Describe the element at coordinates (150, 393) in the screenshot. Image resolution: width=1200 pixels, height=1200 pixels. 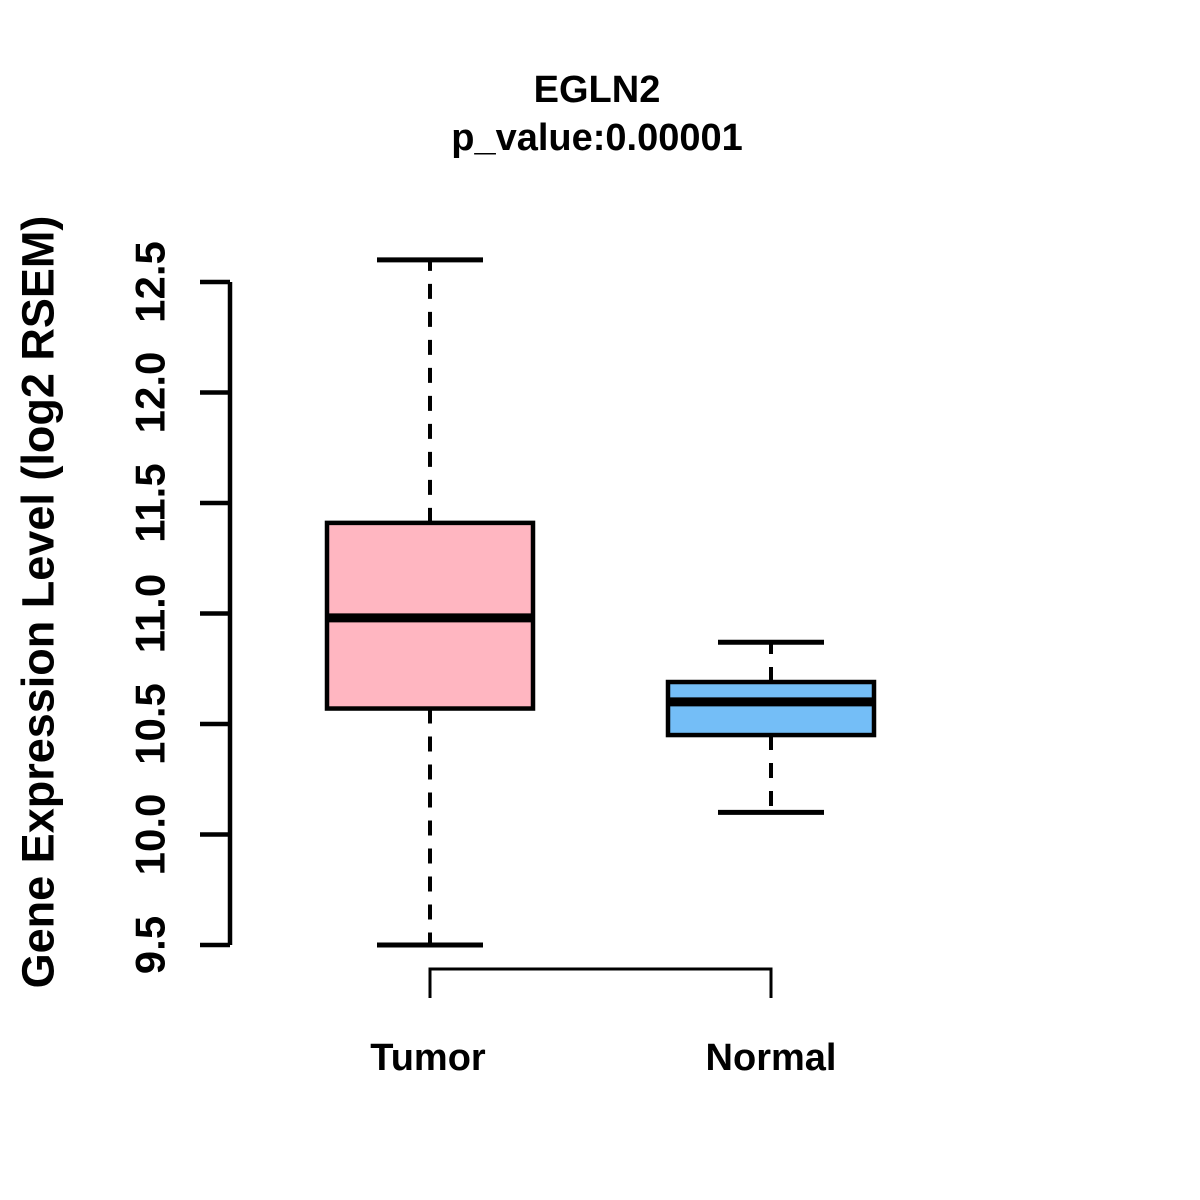
I see `y-axis-tick-label: 12.0` at that location.